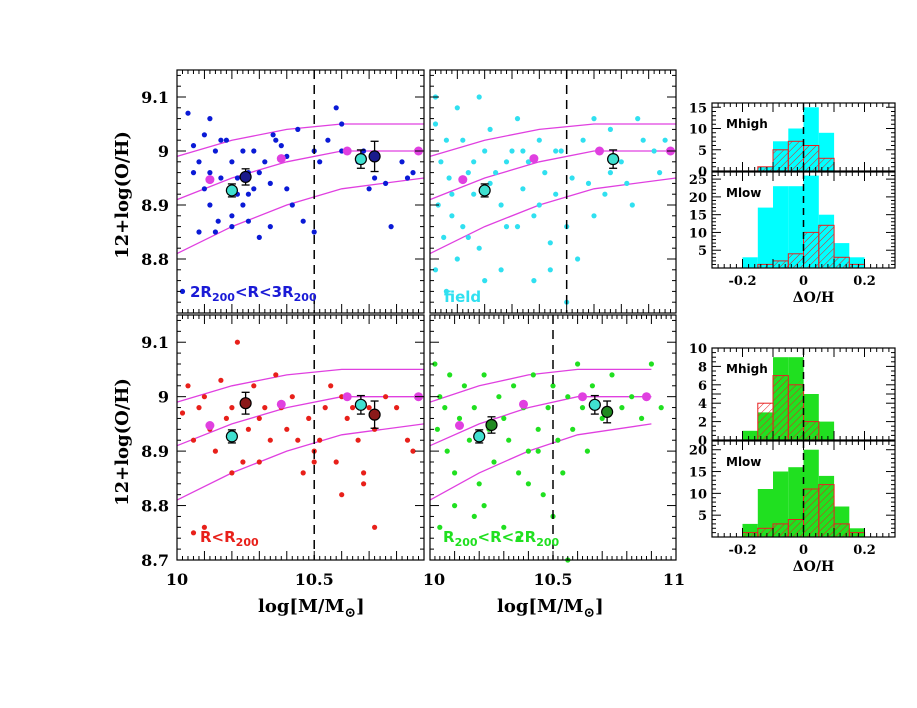 The width and height of the screenshot is (917, 708). I want to click on panel-label: R200<R<2R200, so click(501, 538).